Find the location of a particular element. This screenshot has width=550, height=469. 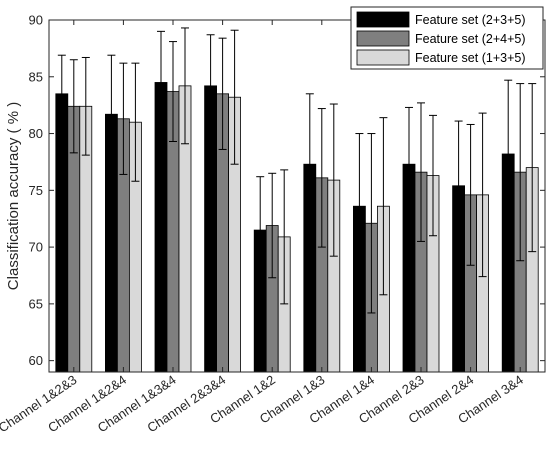

legend-label: Feature set (2+3+5) is located at coordinates (470, 20).